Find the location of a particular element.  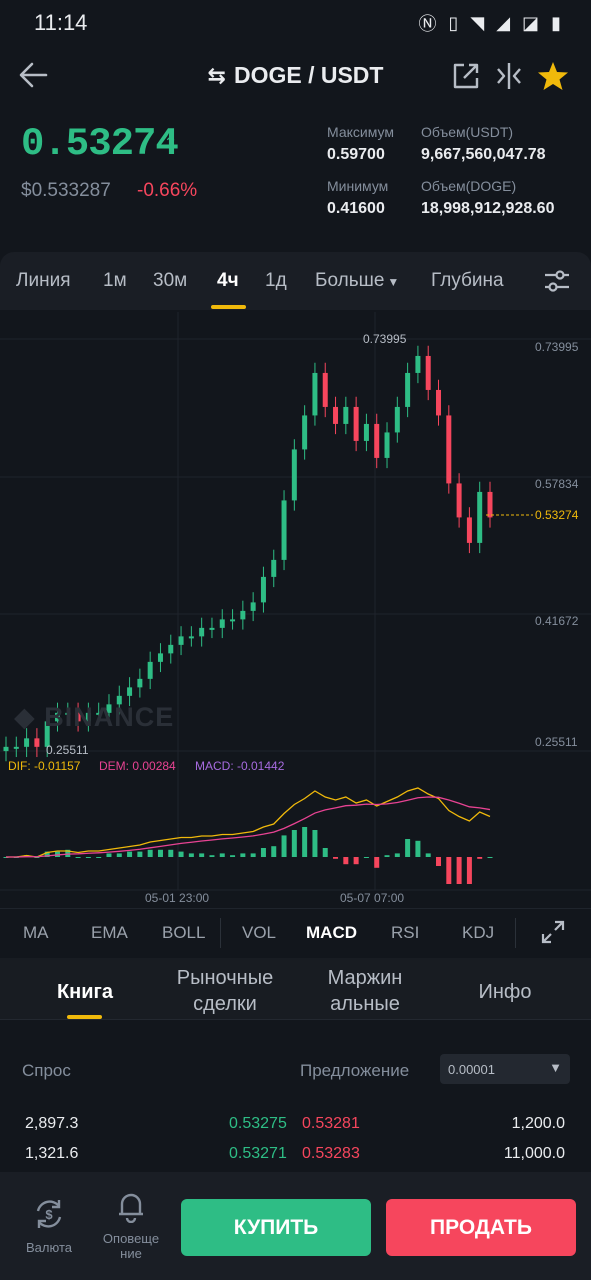

nfc-icon: Ⓝ is located at coordinates (427, 24).